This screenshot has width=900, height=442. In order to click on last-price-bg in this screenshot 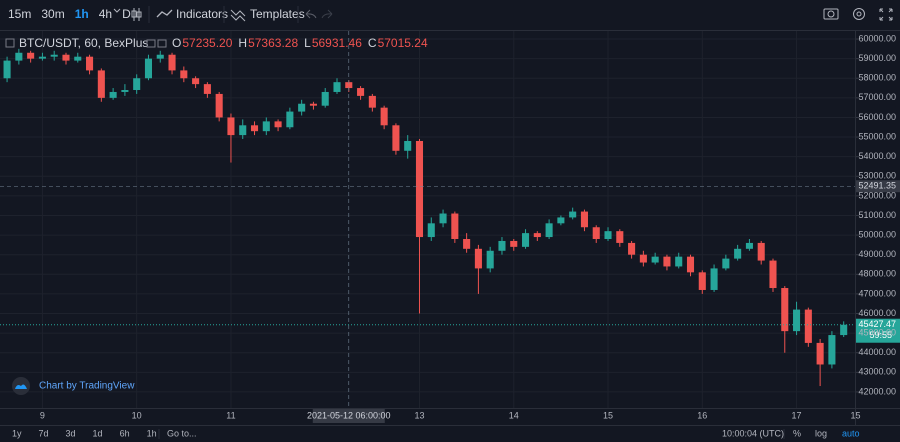, I will do `click(878, 330)`.